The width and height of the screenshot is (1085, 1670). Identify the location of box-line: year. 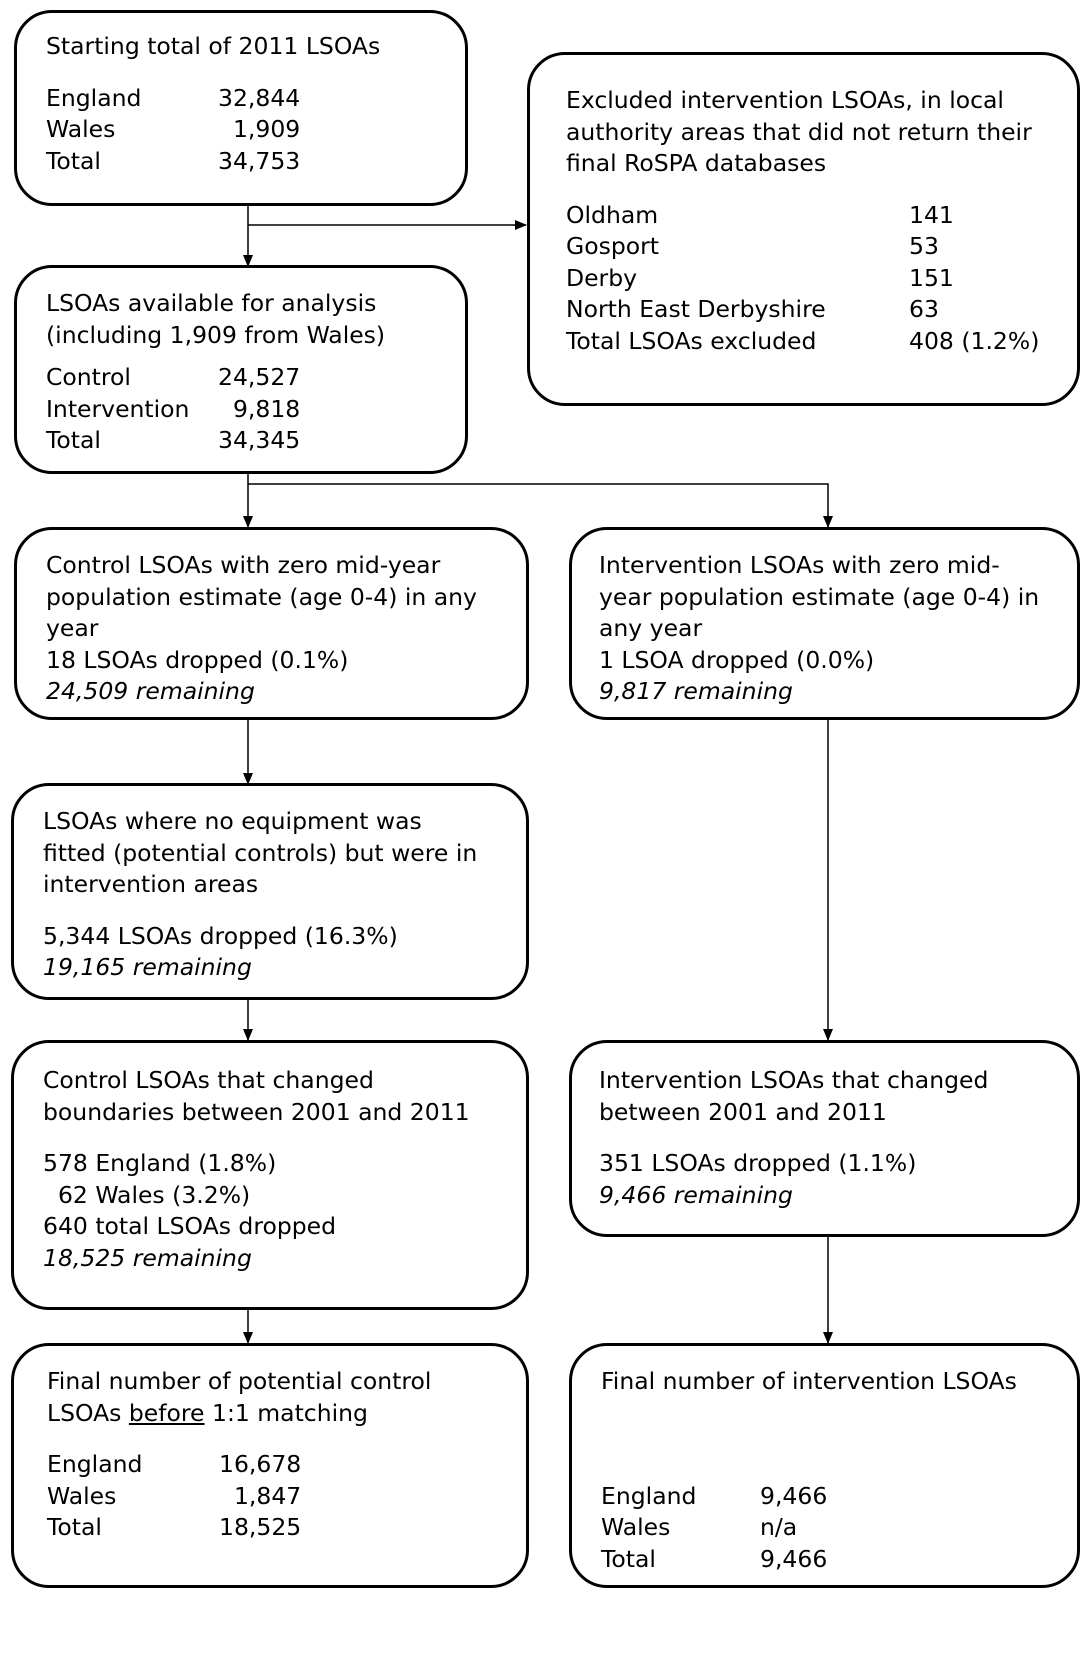
(72, 628).